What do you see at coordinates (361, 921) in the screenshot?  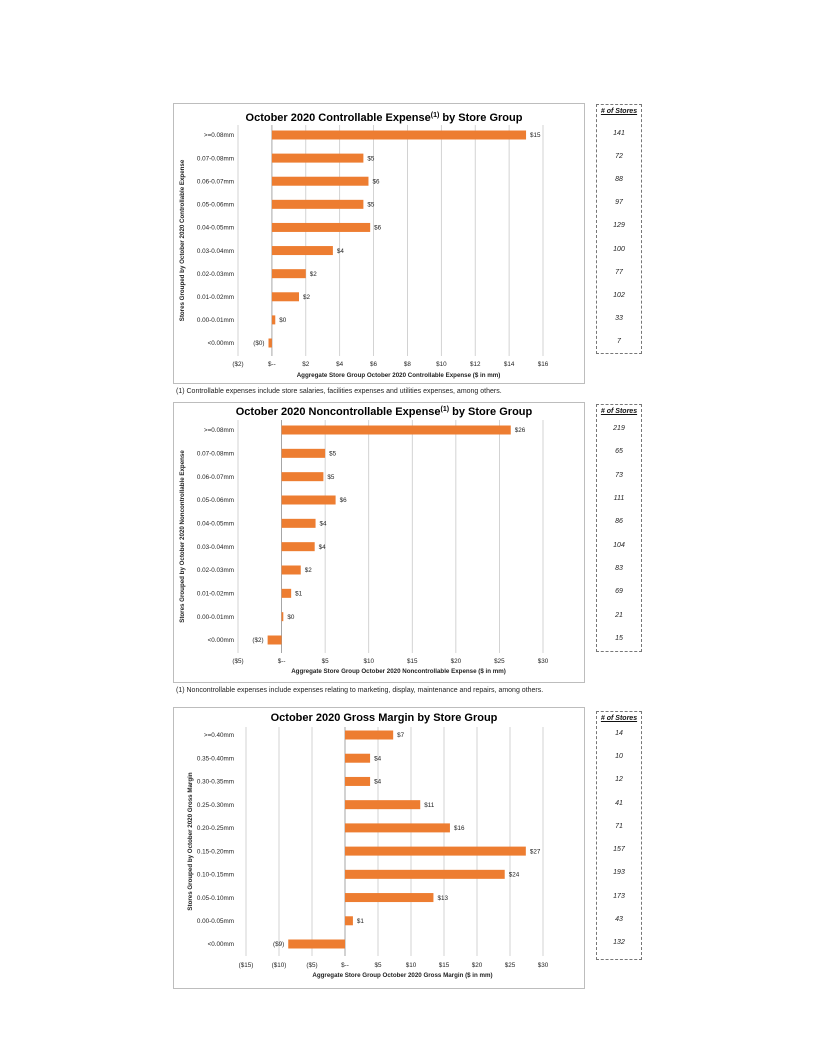 I see `data-label: $1` at bounding box center [361, 921].